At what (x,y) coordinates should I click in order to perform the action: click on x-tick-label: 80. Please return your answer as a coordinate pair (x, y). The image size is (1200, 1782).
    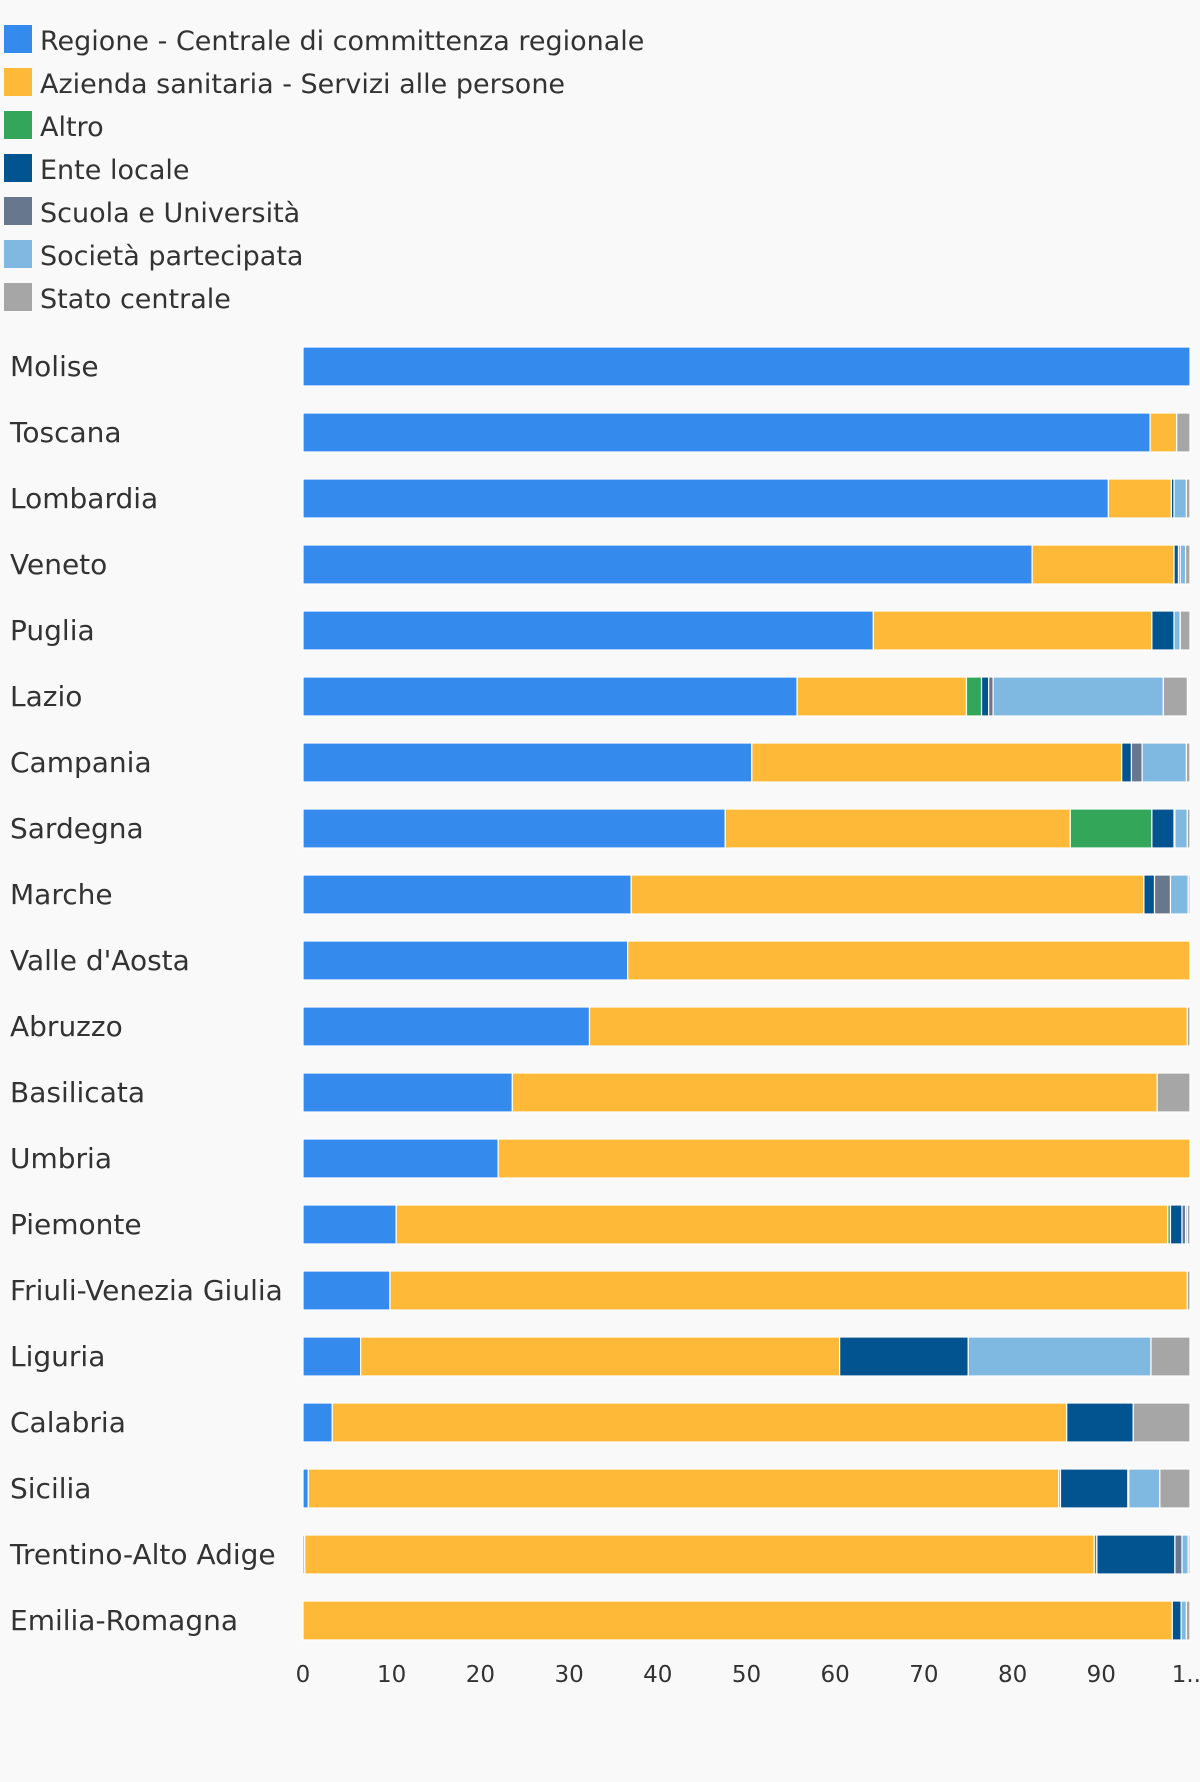
    Looking at the image, I should click on (1012, 1675).